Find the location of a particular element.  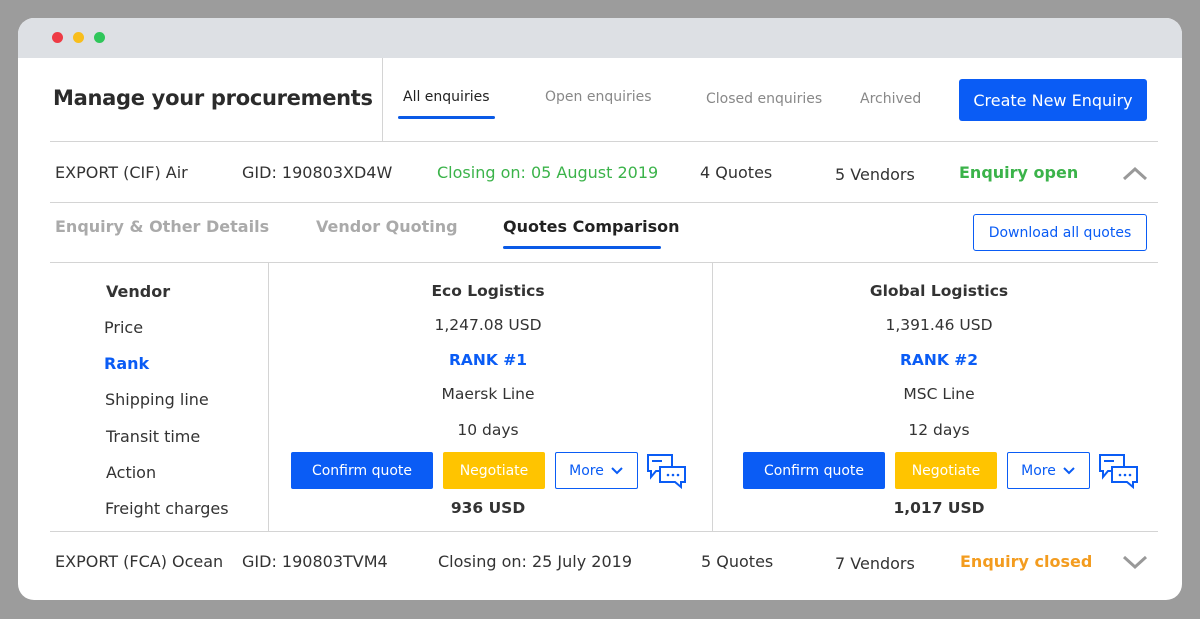

quotes-count: 4 Quotes is located at coordinates (736, 172).